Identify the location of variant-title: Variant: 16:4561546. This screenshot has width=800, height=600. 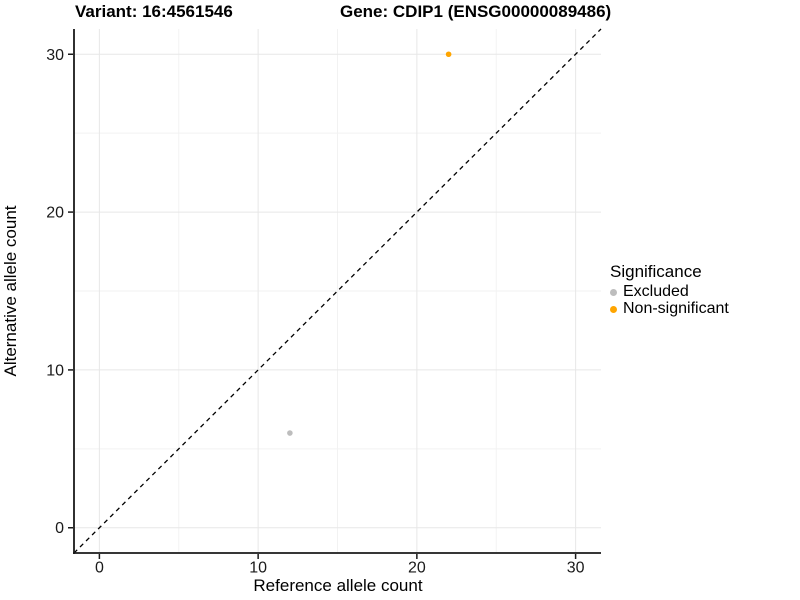
(154, 11).